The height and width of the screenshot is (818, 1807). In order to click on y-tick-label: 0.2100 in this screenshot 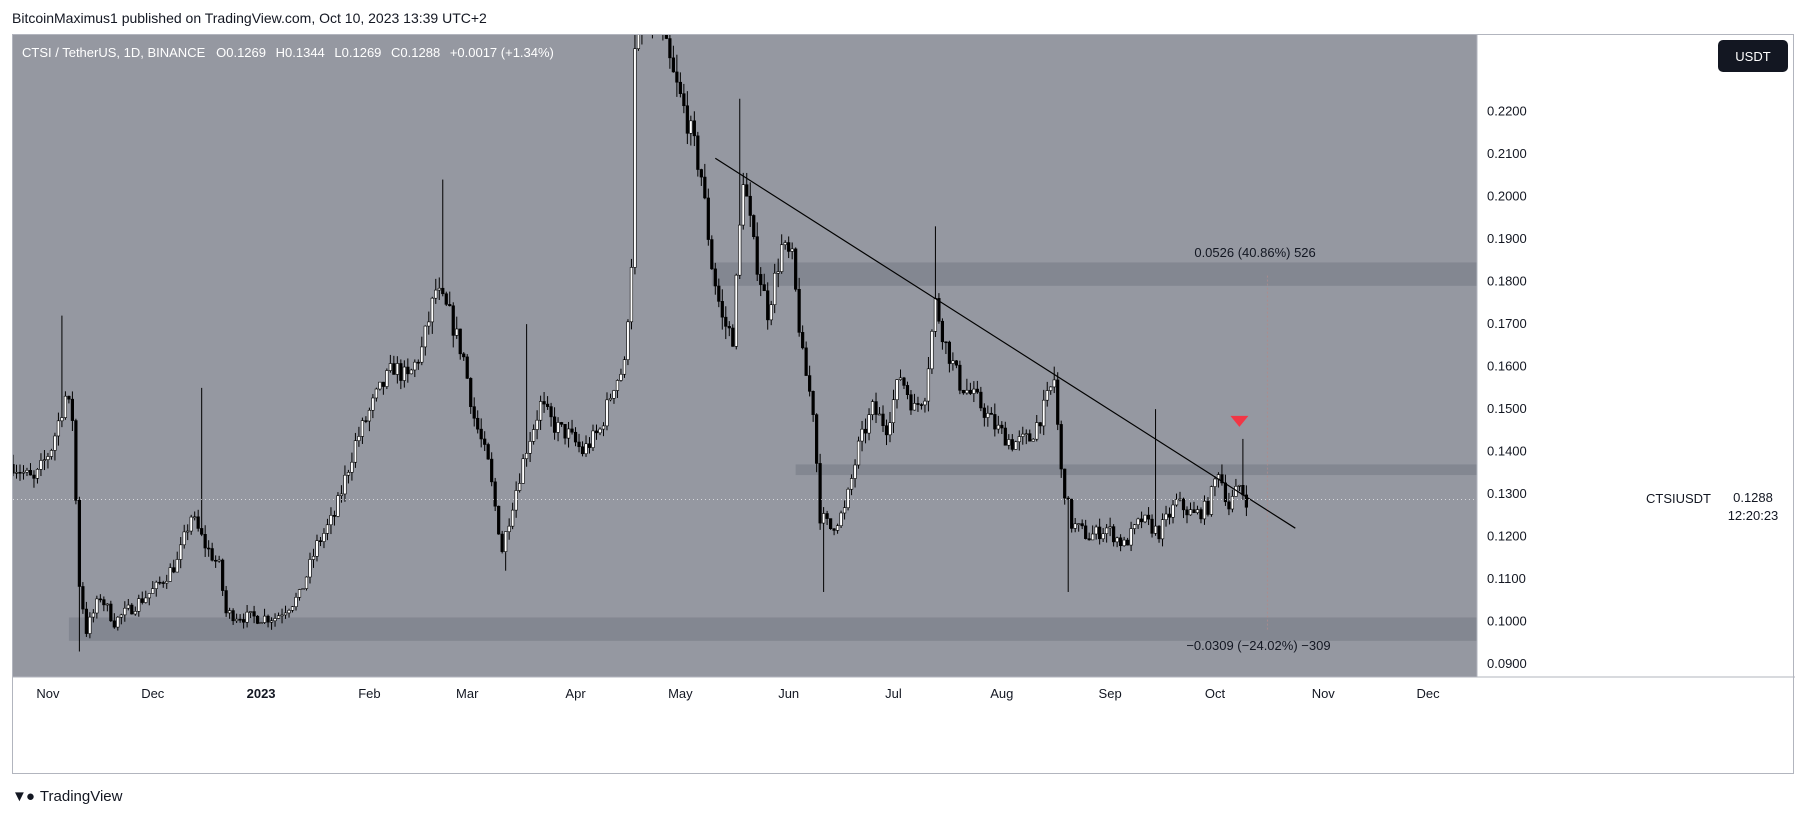, I will do `click(1507, 153)`.